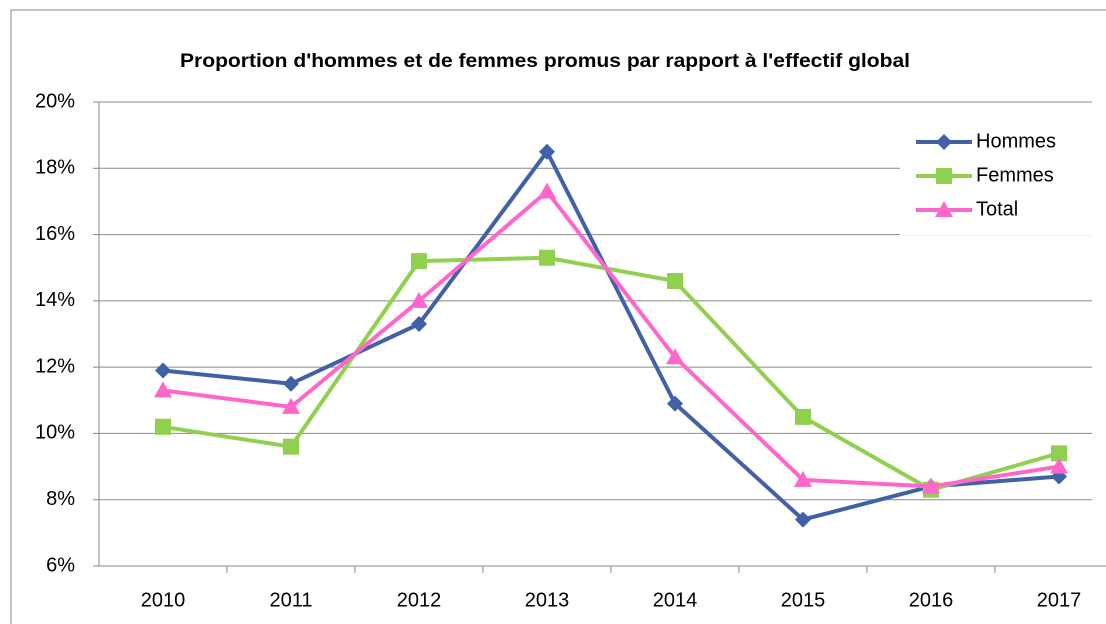  I want to click on y-tick-label: 12%, so click(55, 366).